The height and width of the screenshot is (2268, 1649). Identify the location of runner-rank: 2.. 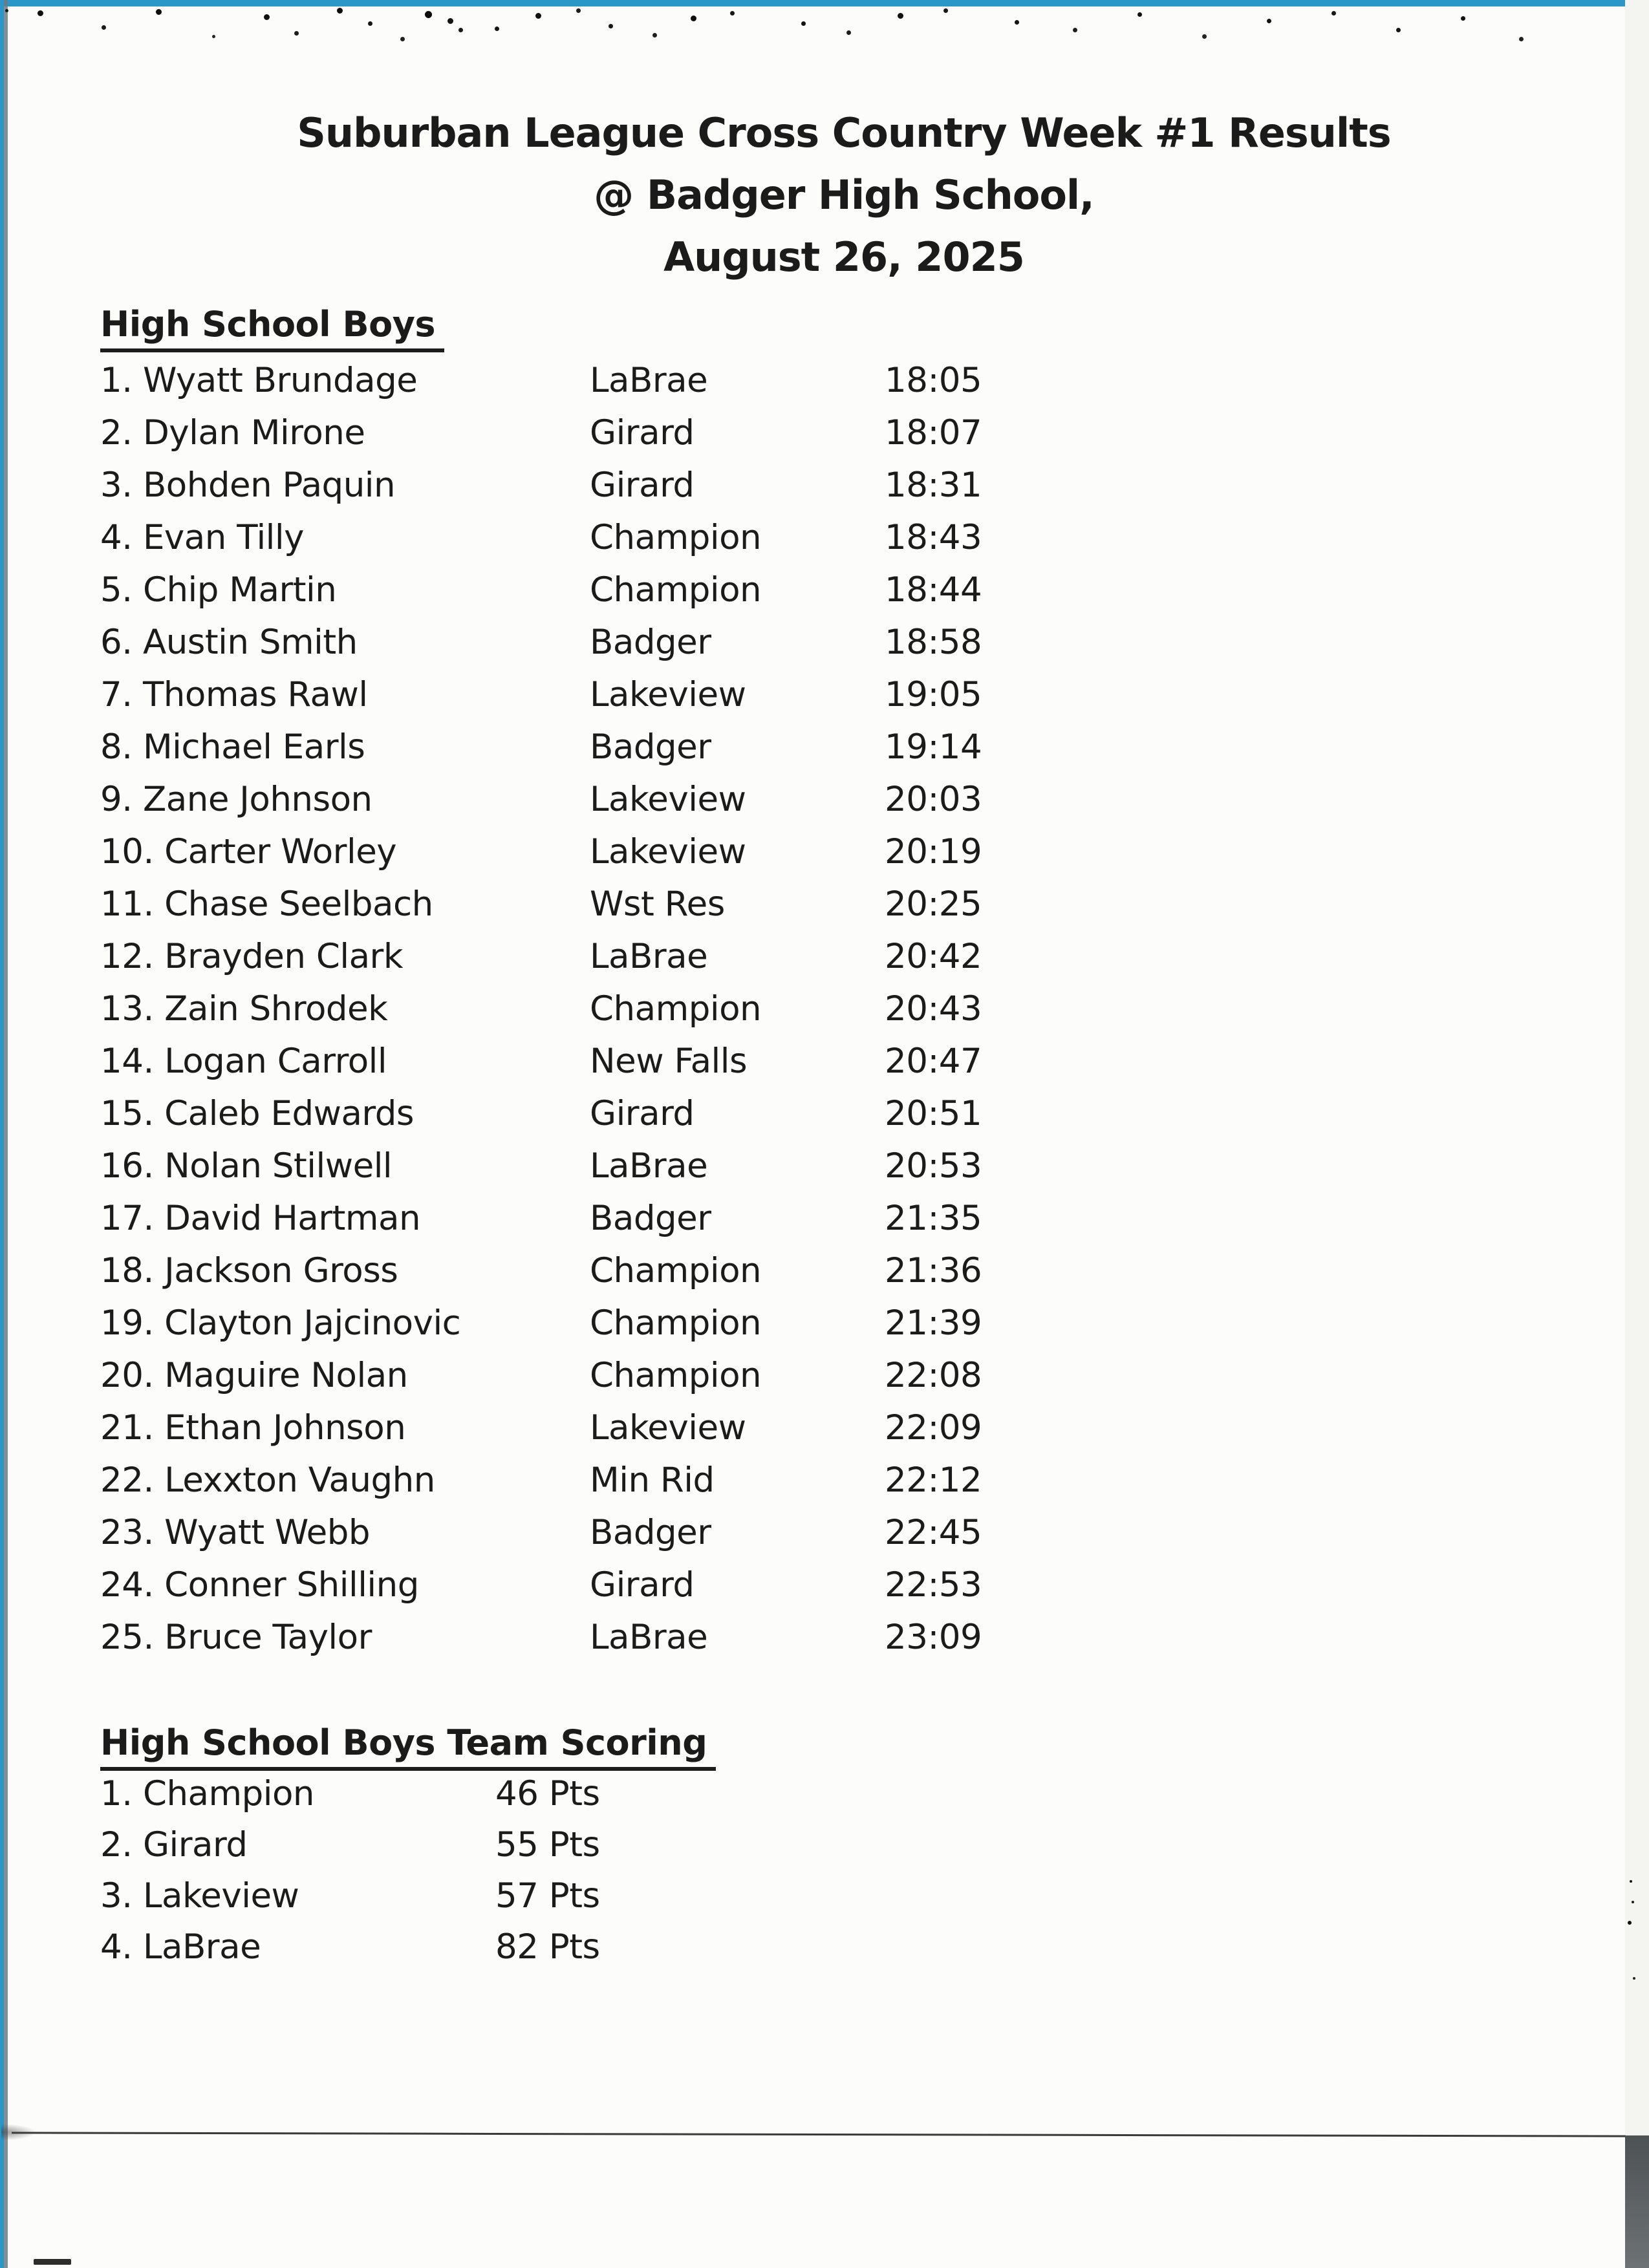
(116, 433).